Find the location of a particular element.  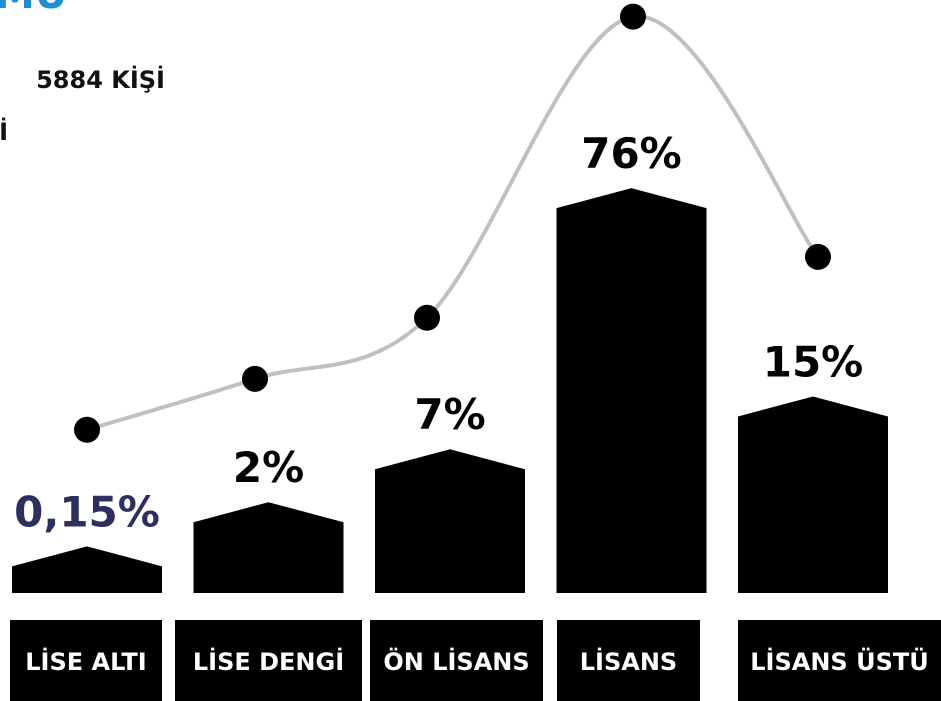

value-label: 7% is located at coordinates (449, 414).